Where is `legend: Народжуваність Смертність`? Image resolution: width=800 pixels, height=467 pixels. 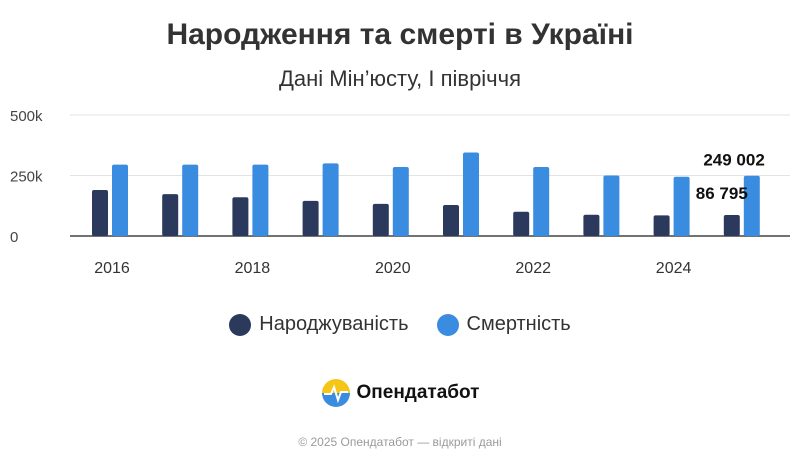
legend: Народжуваність Смертність is located at coordinates (400, 324).